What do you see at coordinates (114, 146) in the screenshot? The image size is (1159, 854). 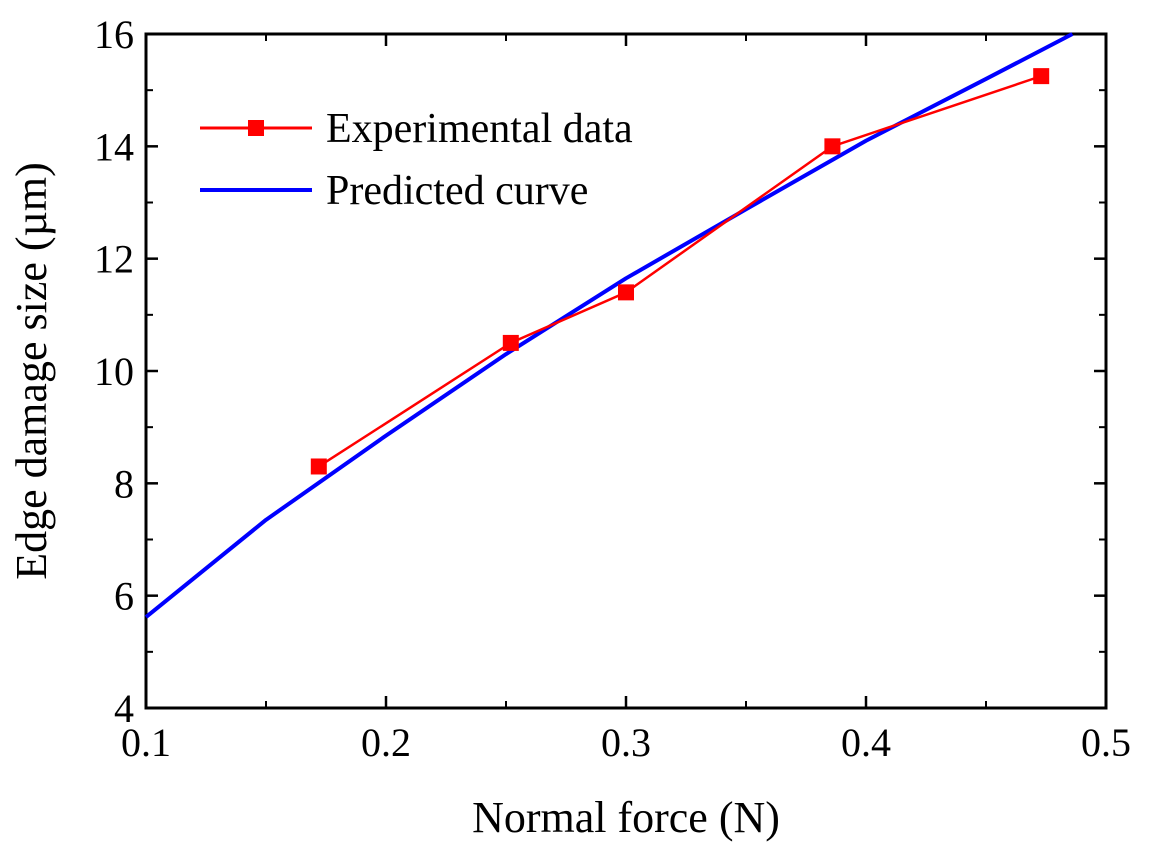 I see `y-tick-label: 14` at bounding box center [114, 146].